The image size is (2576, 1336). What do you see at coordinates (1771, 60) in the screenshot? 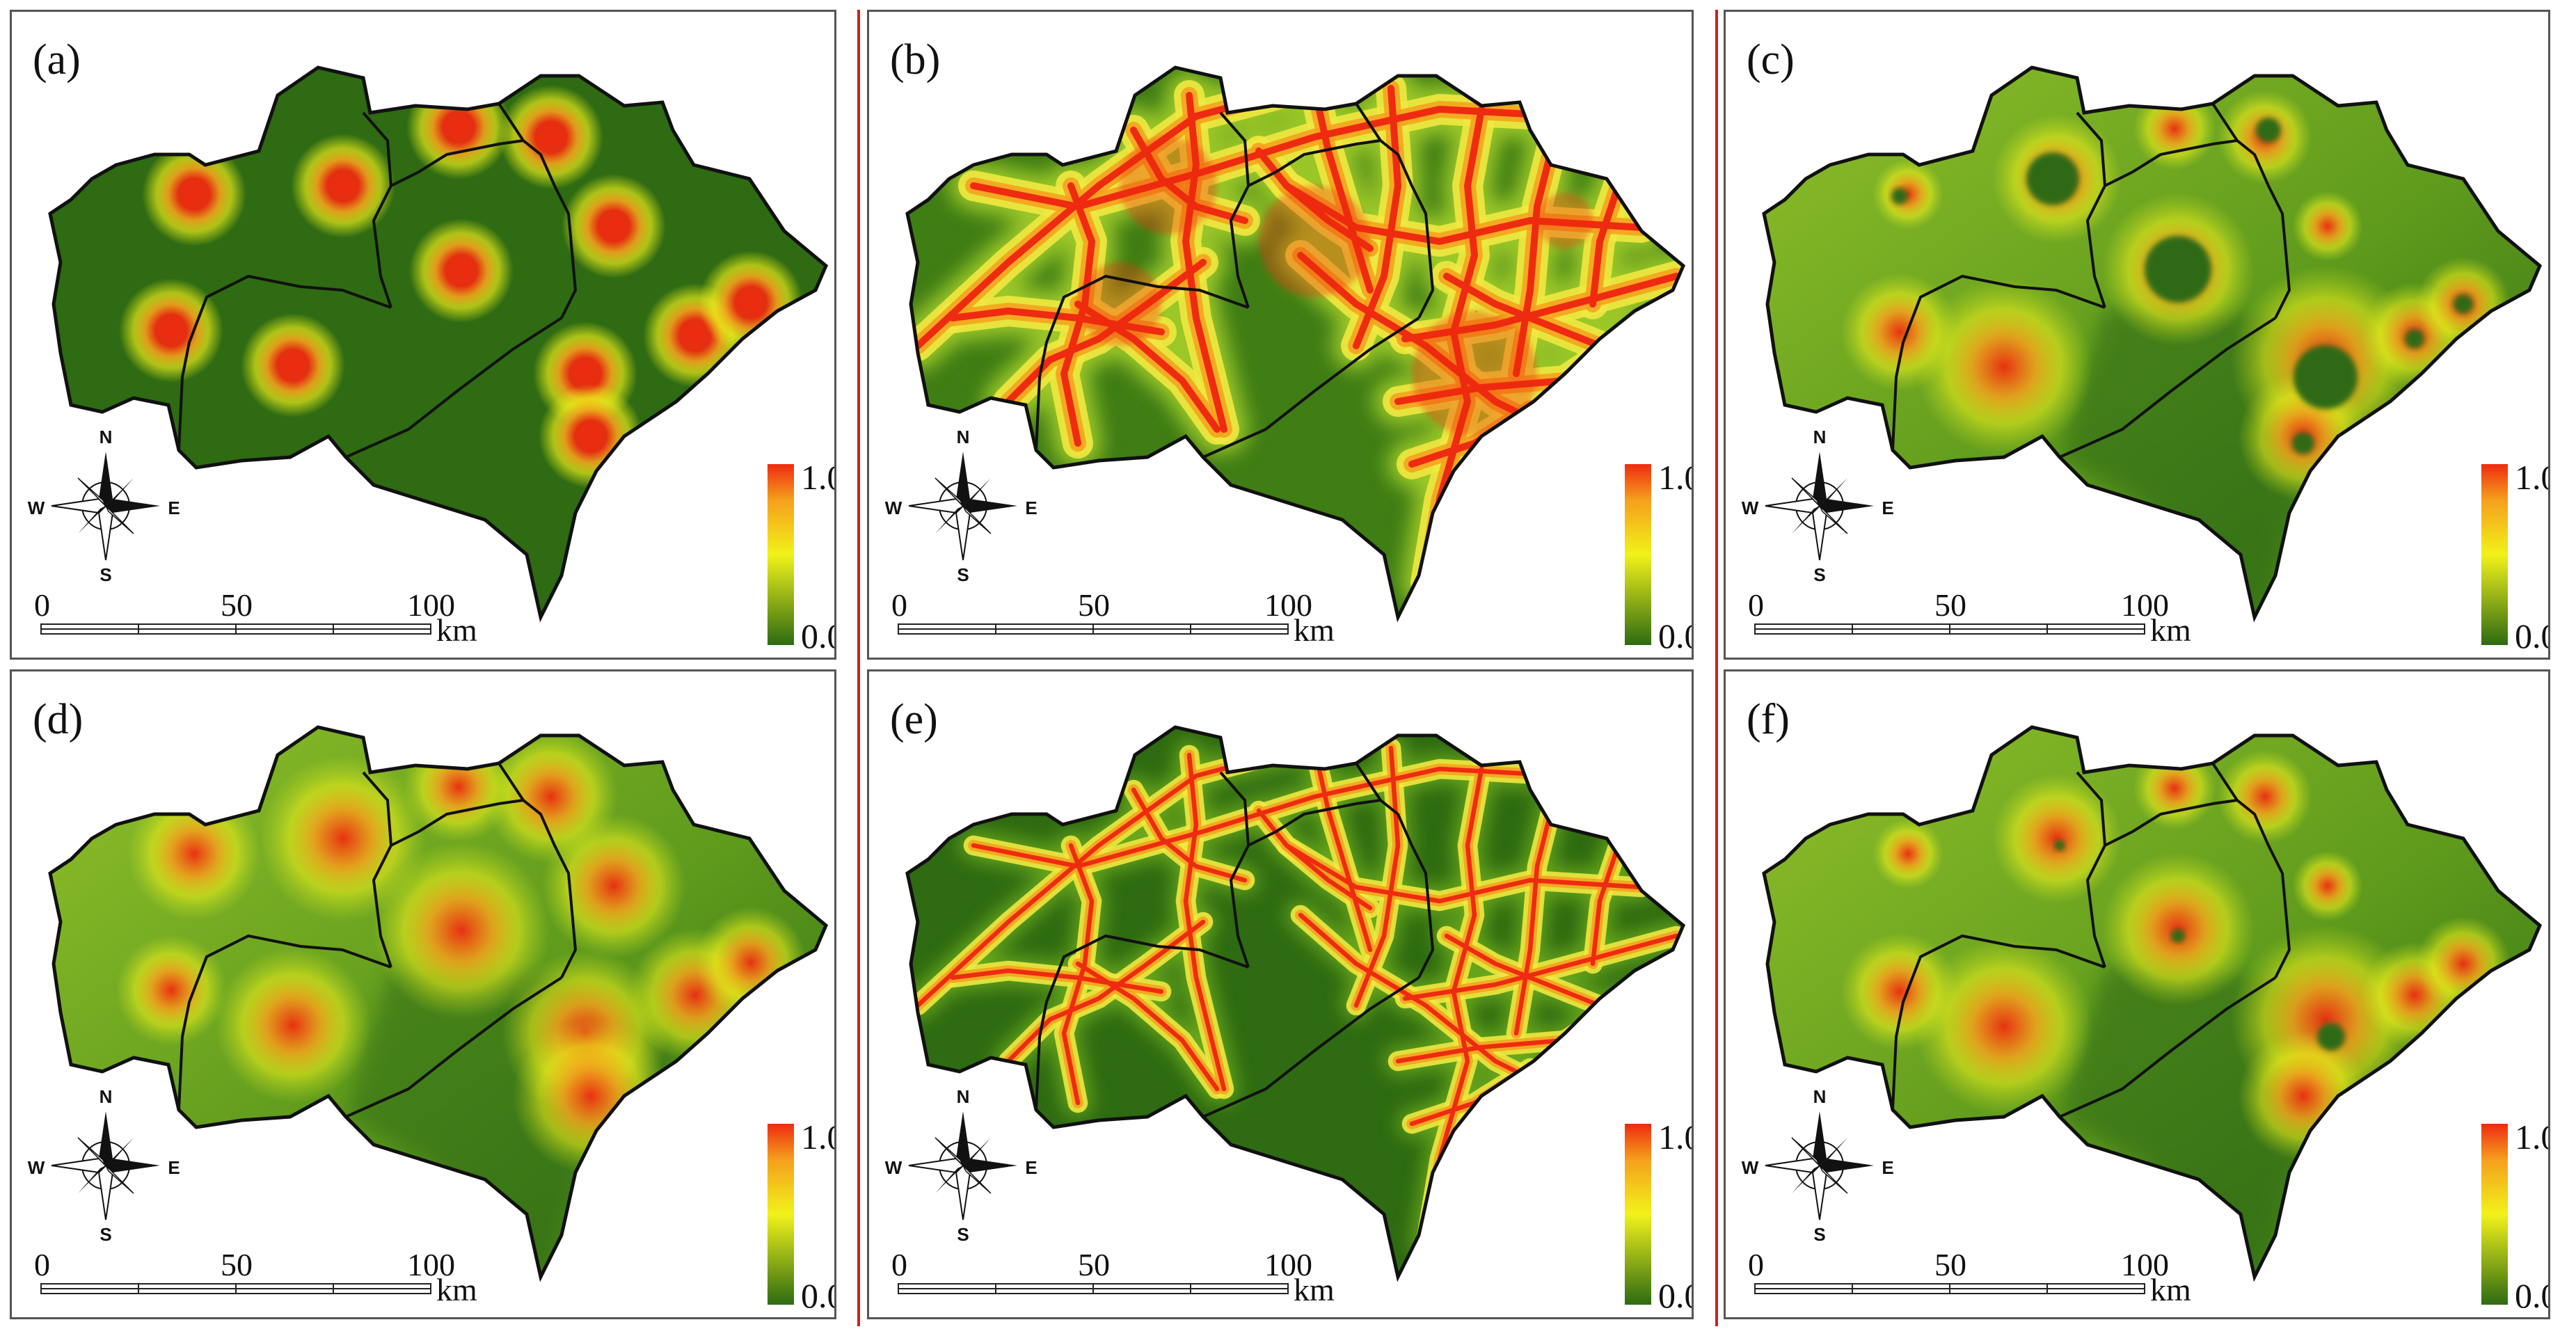
I see `panel-label: (c)` at bounding box center [1771, 60].